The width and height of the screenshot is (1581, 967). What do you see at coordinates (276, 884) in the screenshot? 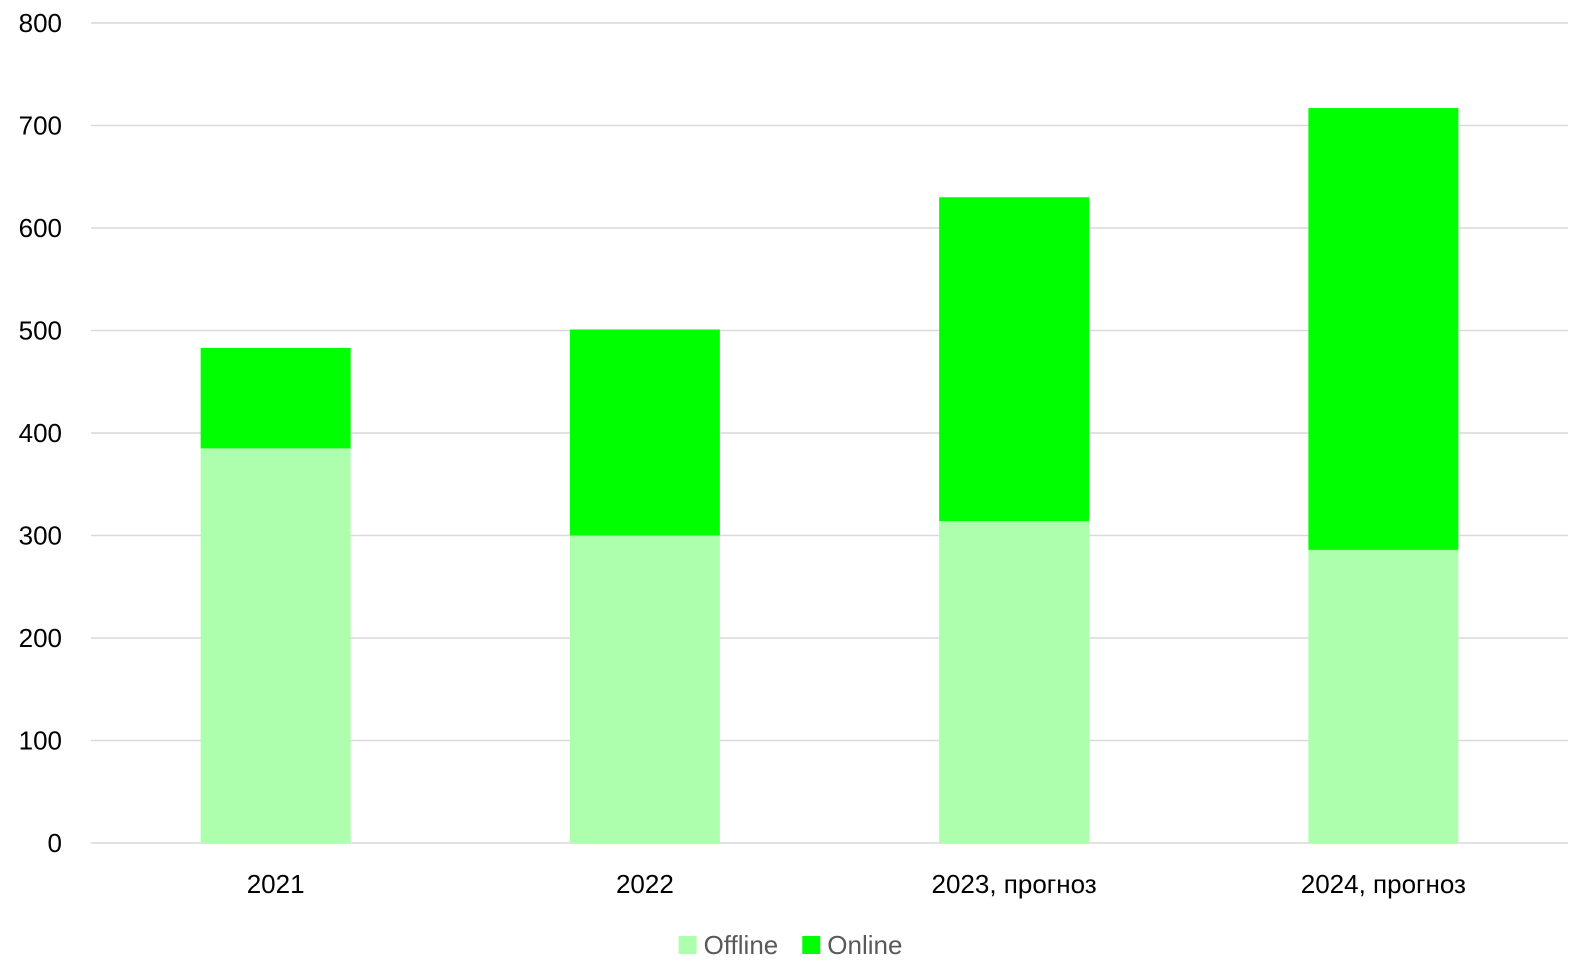
I see `x-tick-label: 2021` at bounding box center [276, 884].